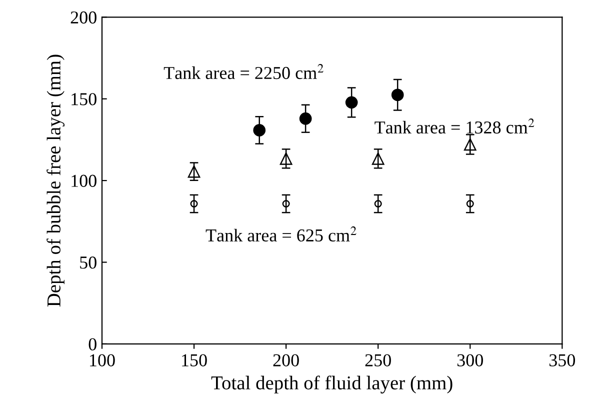 This screenshot has height=408, width=593. I want to click on x-tick-label: 250, so click(378, 360).